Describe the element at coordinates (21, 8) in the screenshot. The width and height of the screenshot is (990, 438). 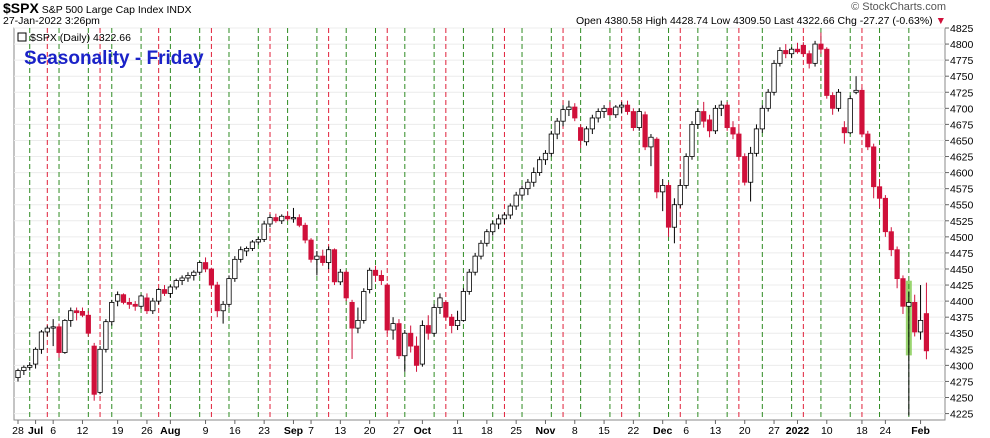
I see `symbol-label: $SPX` at that location.